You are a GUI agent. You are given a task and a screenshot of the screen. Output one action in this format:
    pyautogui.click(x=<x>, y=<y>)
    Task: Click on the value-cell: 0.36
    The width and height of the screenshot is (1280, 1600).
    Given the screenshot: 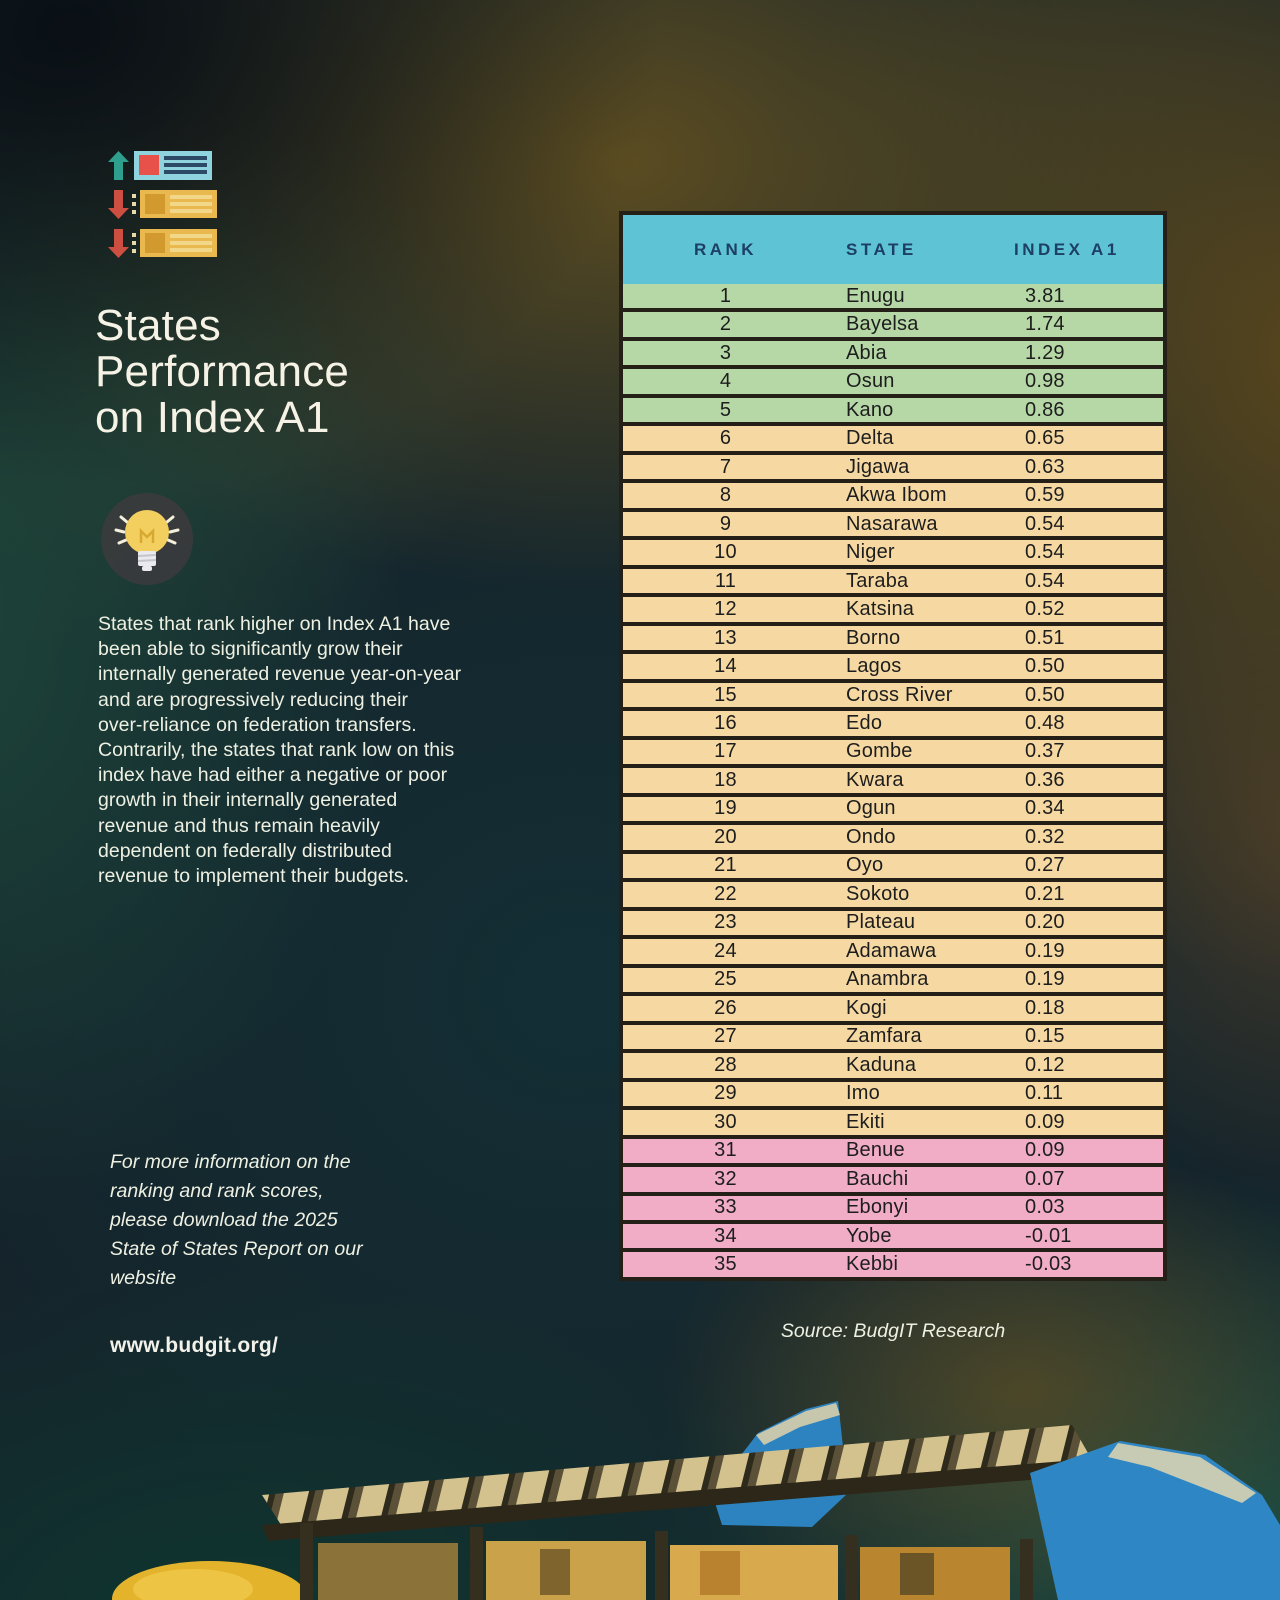 What is the action you would take?
    pyautogui.click(x=1045, y=779)
    